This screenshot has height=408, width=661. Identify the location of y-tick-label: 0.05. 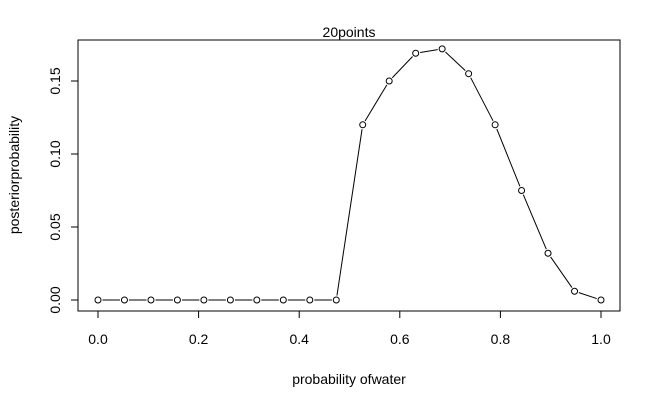
(55, 226).